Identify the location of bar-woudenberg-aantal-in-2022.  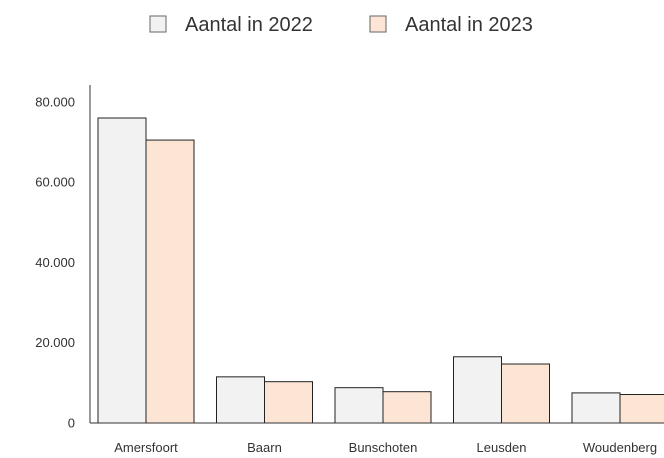
(596, 408).